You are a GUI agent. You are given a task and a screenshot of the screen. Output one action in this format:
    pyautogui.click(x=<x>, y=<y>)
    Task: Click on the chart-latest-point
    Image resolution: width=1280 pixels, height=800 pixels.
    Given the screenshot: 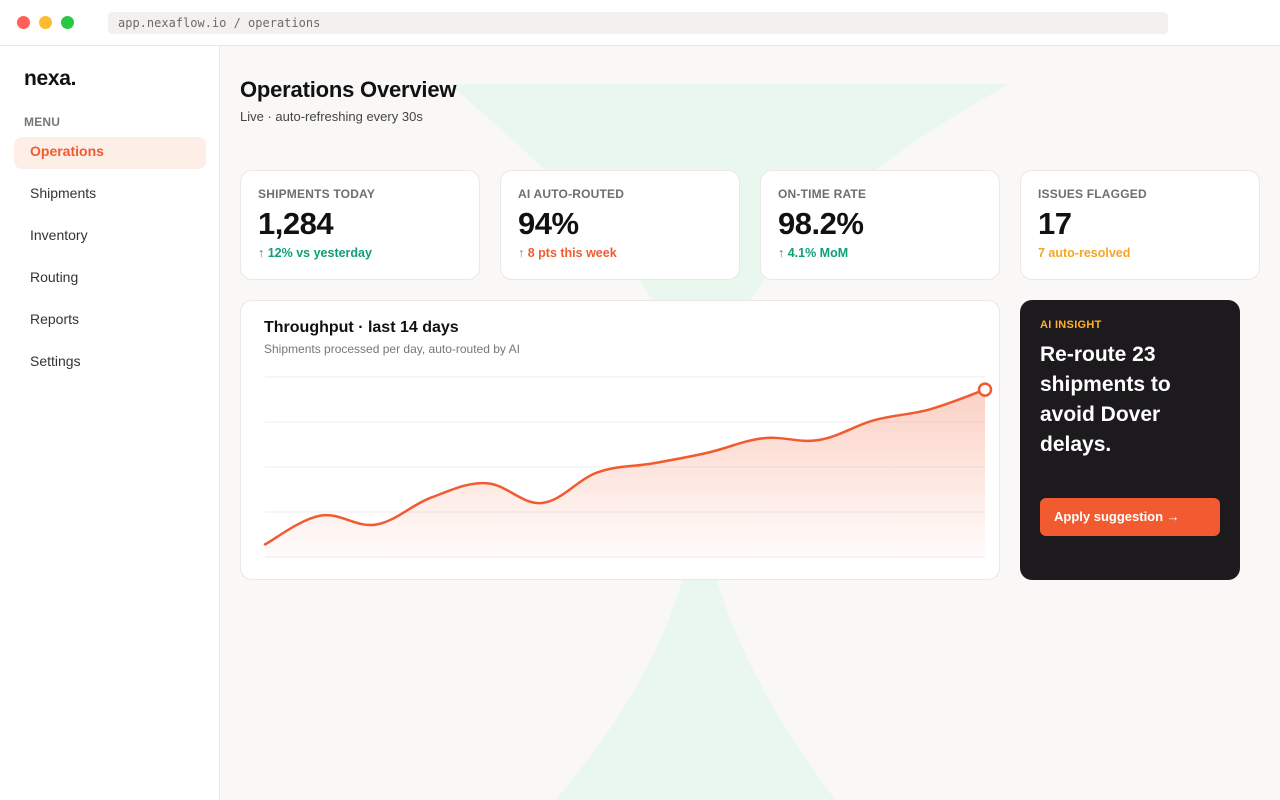 What is the action you would take?
    pyautogui.click(x=985, y=389)
    